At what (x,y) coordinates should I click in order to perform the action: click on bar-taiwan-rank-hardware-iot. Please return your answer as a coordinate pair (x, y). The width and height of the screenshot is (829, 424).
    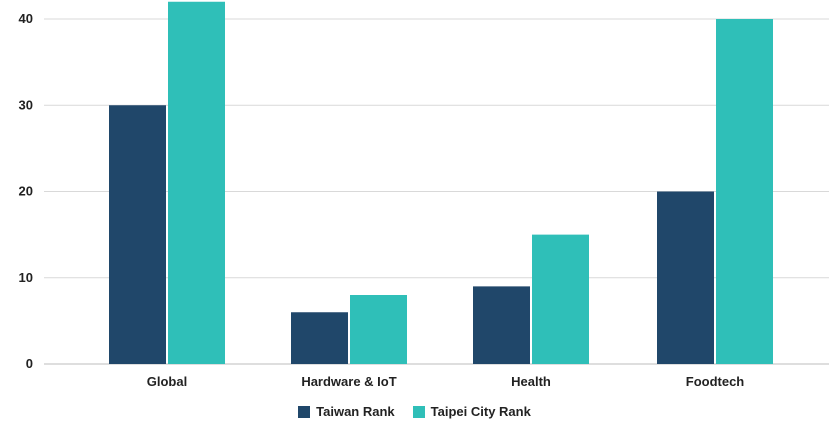
    Looking at the image, I should click on (319, 338).